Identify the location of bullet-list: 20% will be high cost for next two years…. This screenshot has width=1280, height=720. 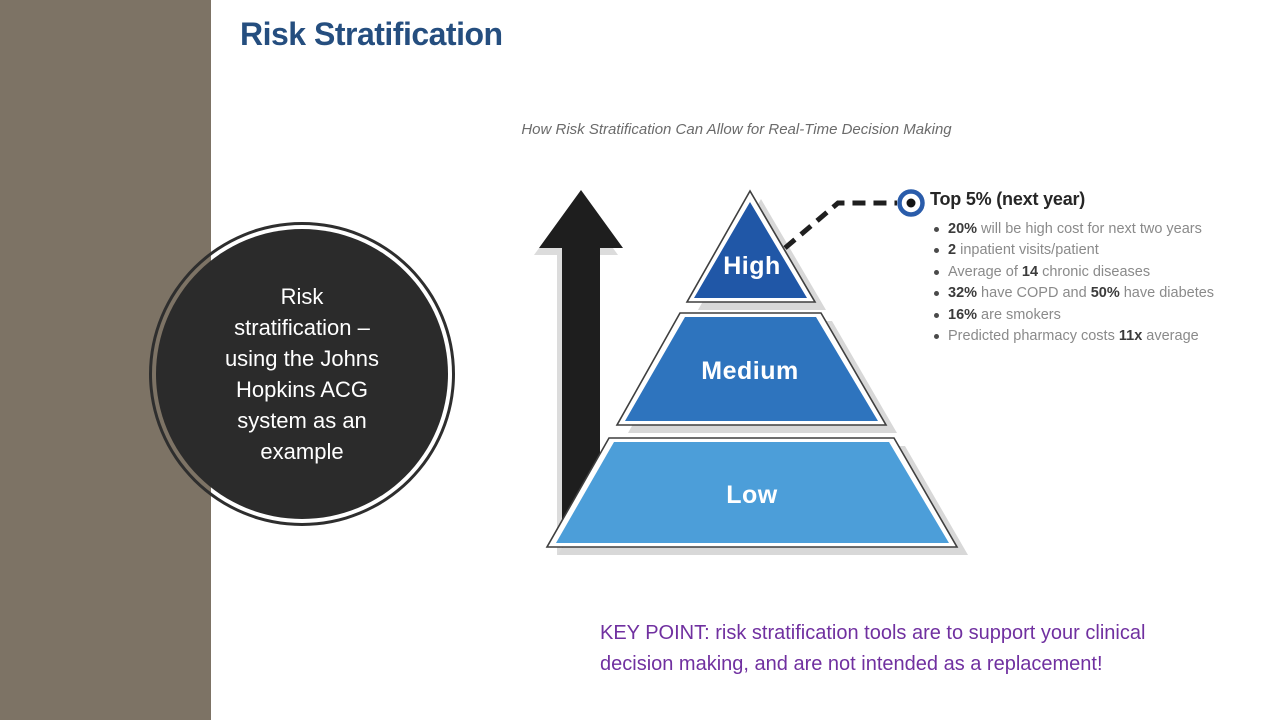
(1100, 283).